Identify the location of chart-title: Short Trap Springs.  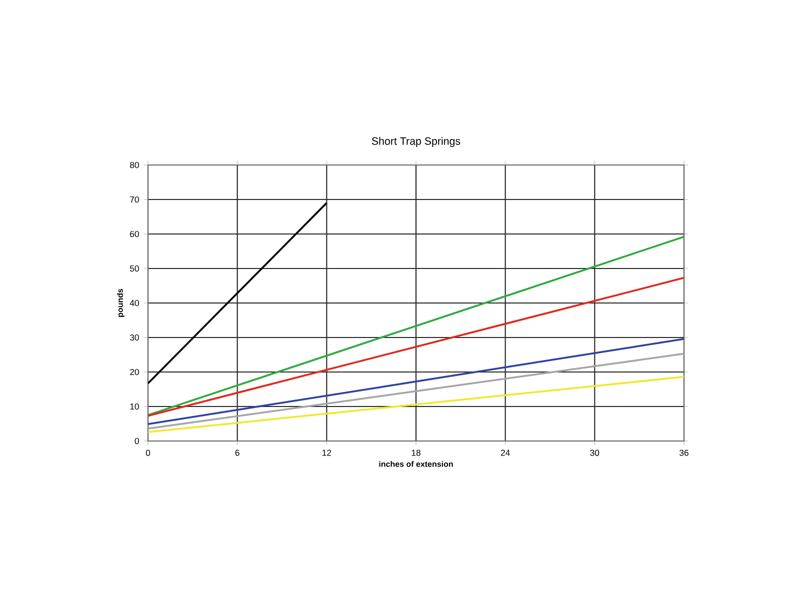
(416, 142).